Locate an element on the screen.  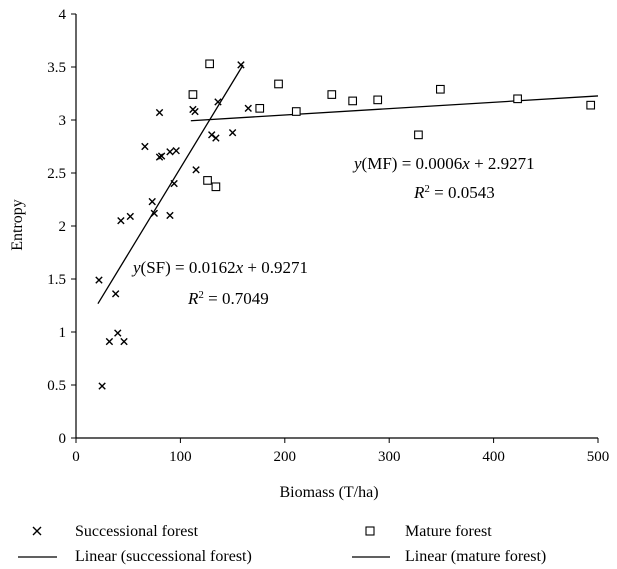
y-tick-label: 0 is located at coordinates (63, 439).